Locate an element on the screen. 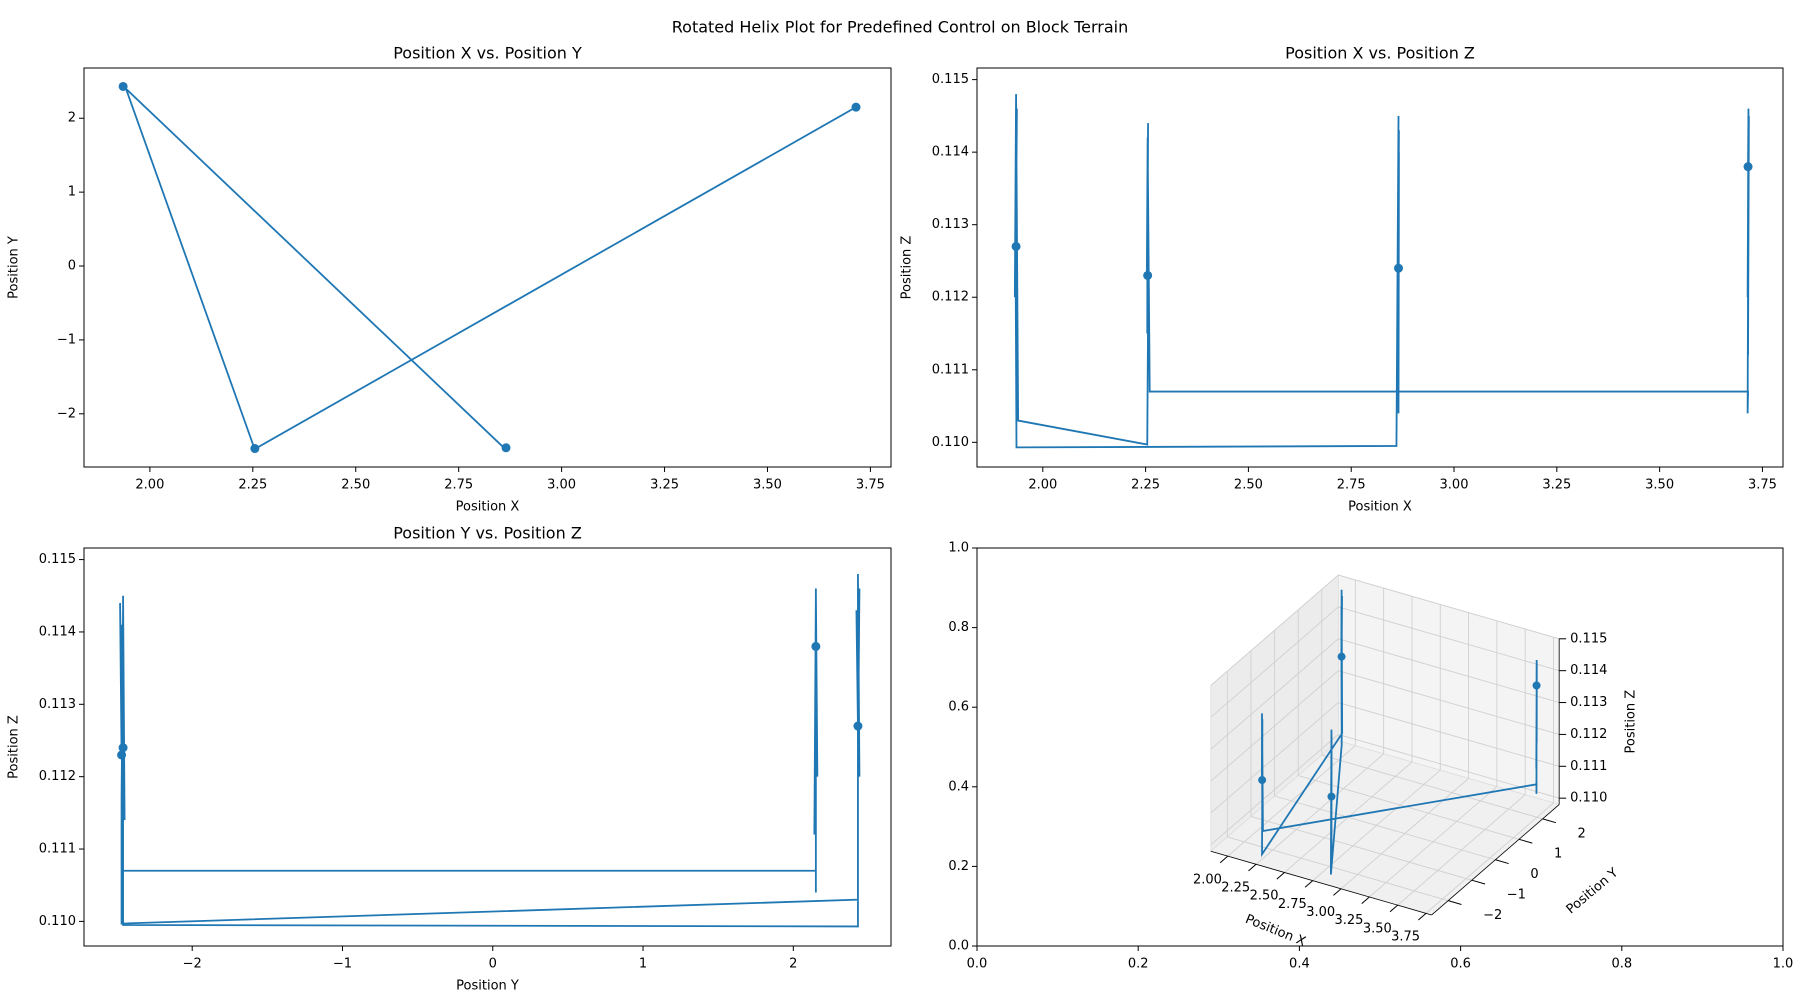 The width and height of the screenshot is (1800, 1000). axes-title: Position Y vs. Position Z is located at coordinates (487, 533).